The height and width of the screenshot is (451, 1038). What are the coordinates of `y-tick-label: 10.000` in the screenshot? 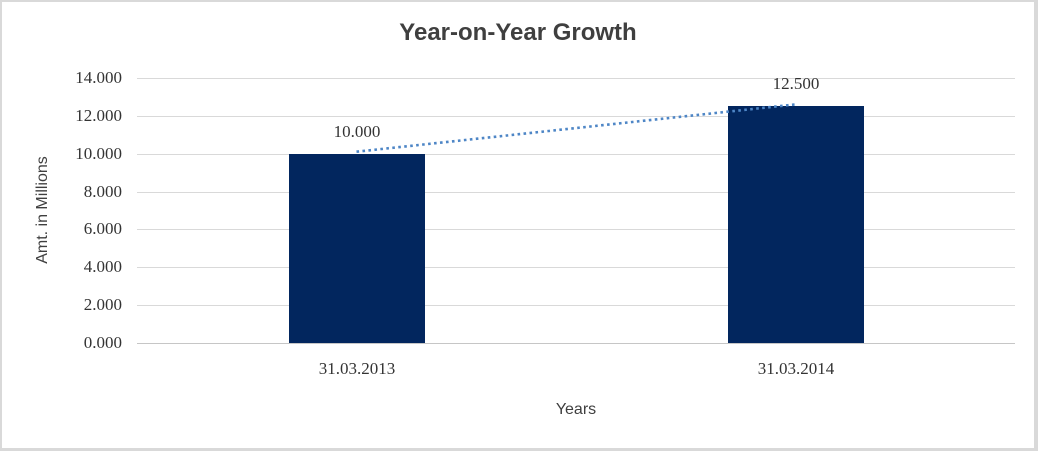 It's located at (98, 153).